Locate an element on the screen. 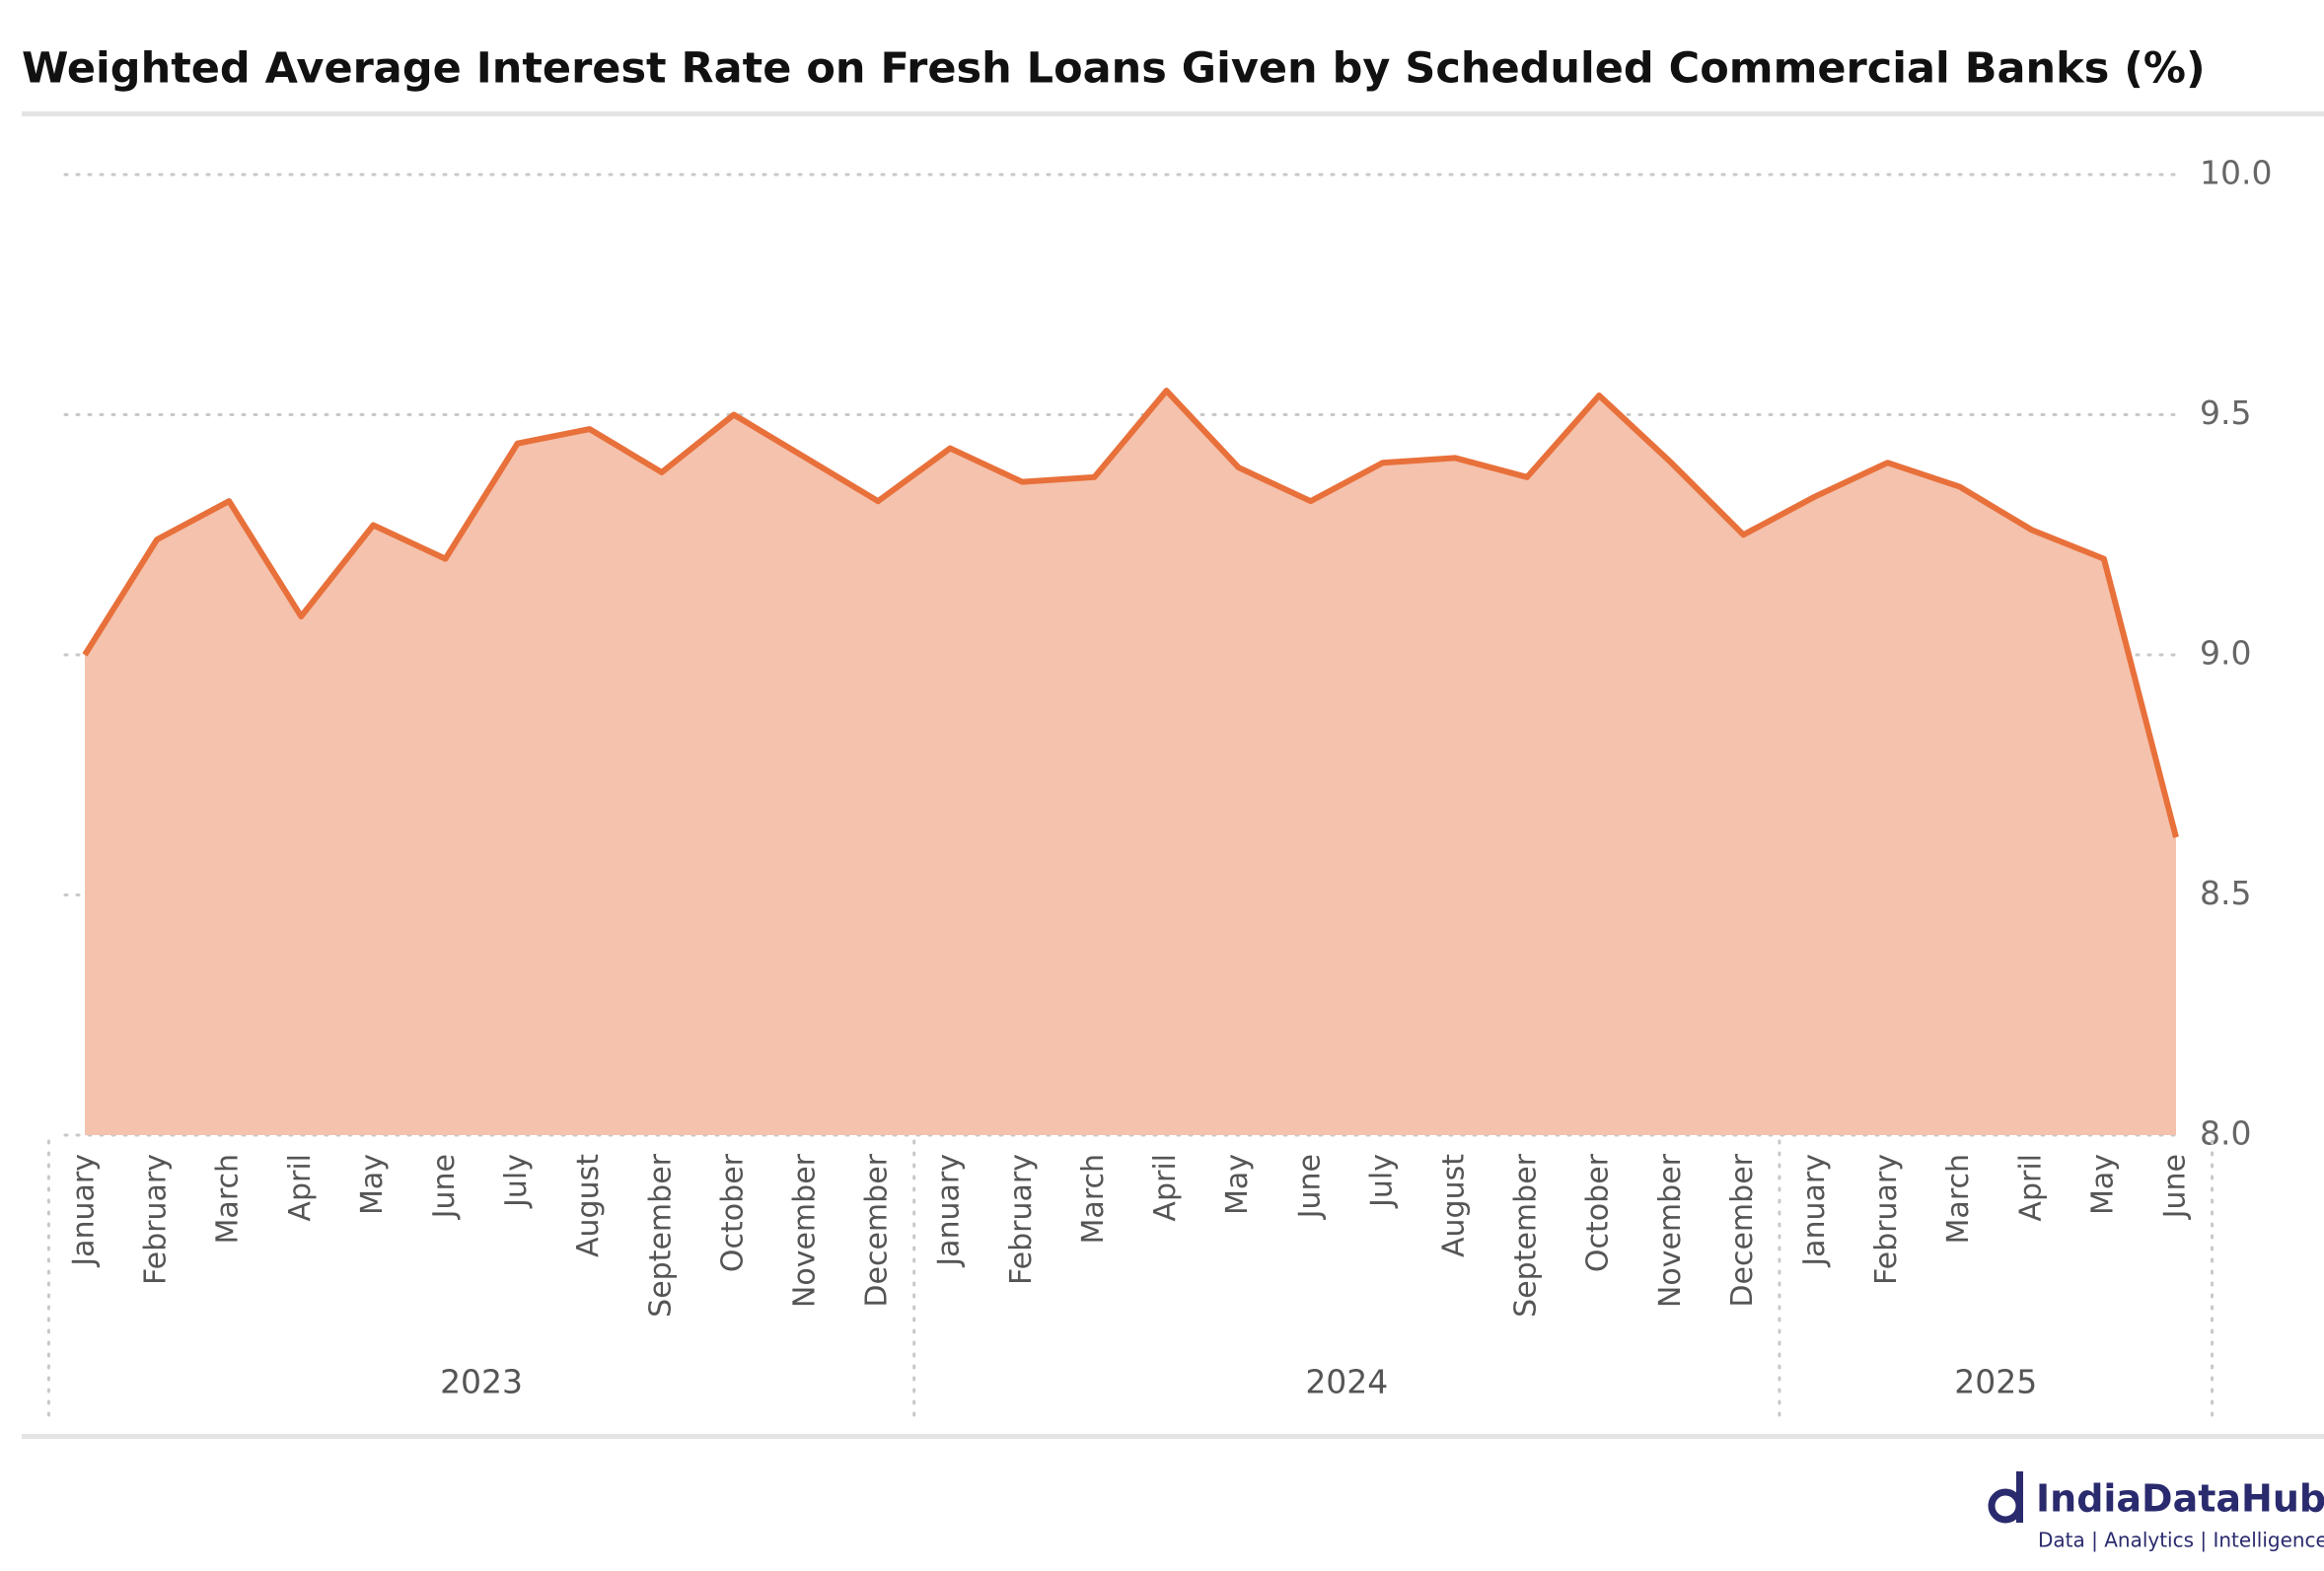 Image resolution: width=2324 pixels, height=1571 pixels. y-tick-label: 8.5 is located at coordinates (2225, 893).